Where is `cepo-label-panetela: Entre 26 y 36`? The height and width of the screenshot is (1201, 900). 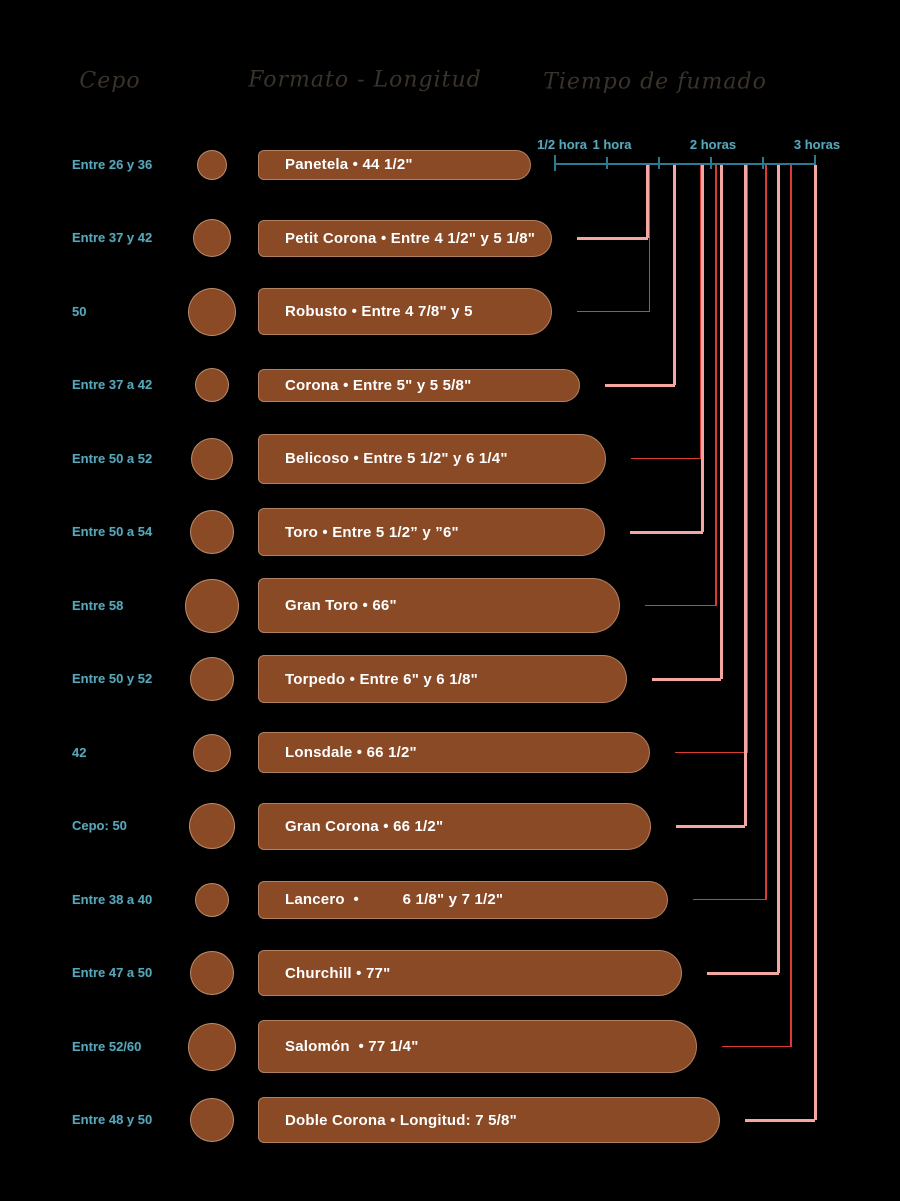 cepo-label-panetela: Entre 26 y 36 is located at coordinates (112, 164).